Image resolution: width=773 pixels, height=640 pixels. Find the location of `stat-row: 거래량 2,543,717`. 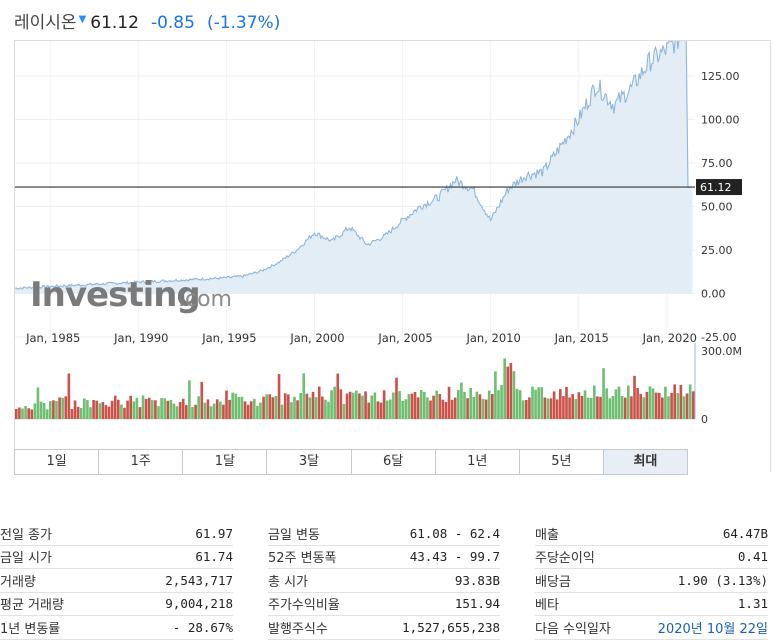

stat-row: 거래량 2,543,717 is located at coordinates (116, 581).